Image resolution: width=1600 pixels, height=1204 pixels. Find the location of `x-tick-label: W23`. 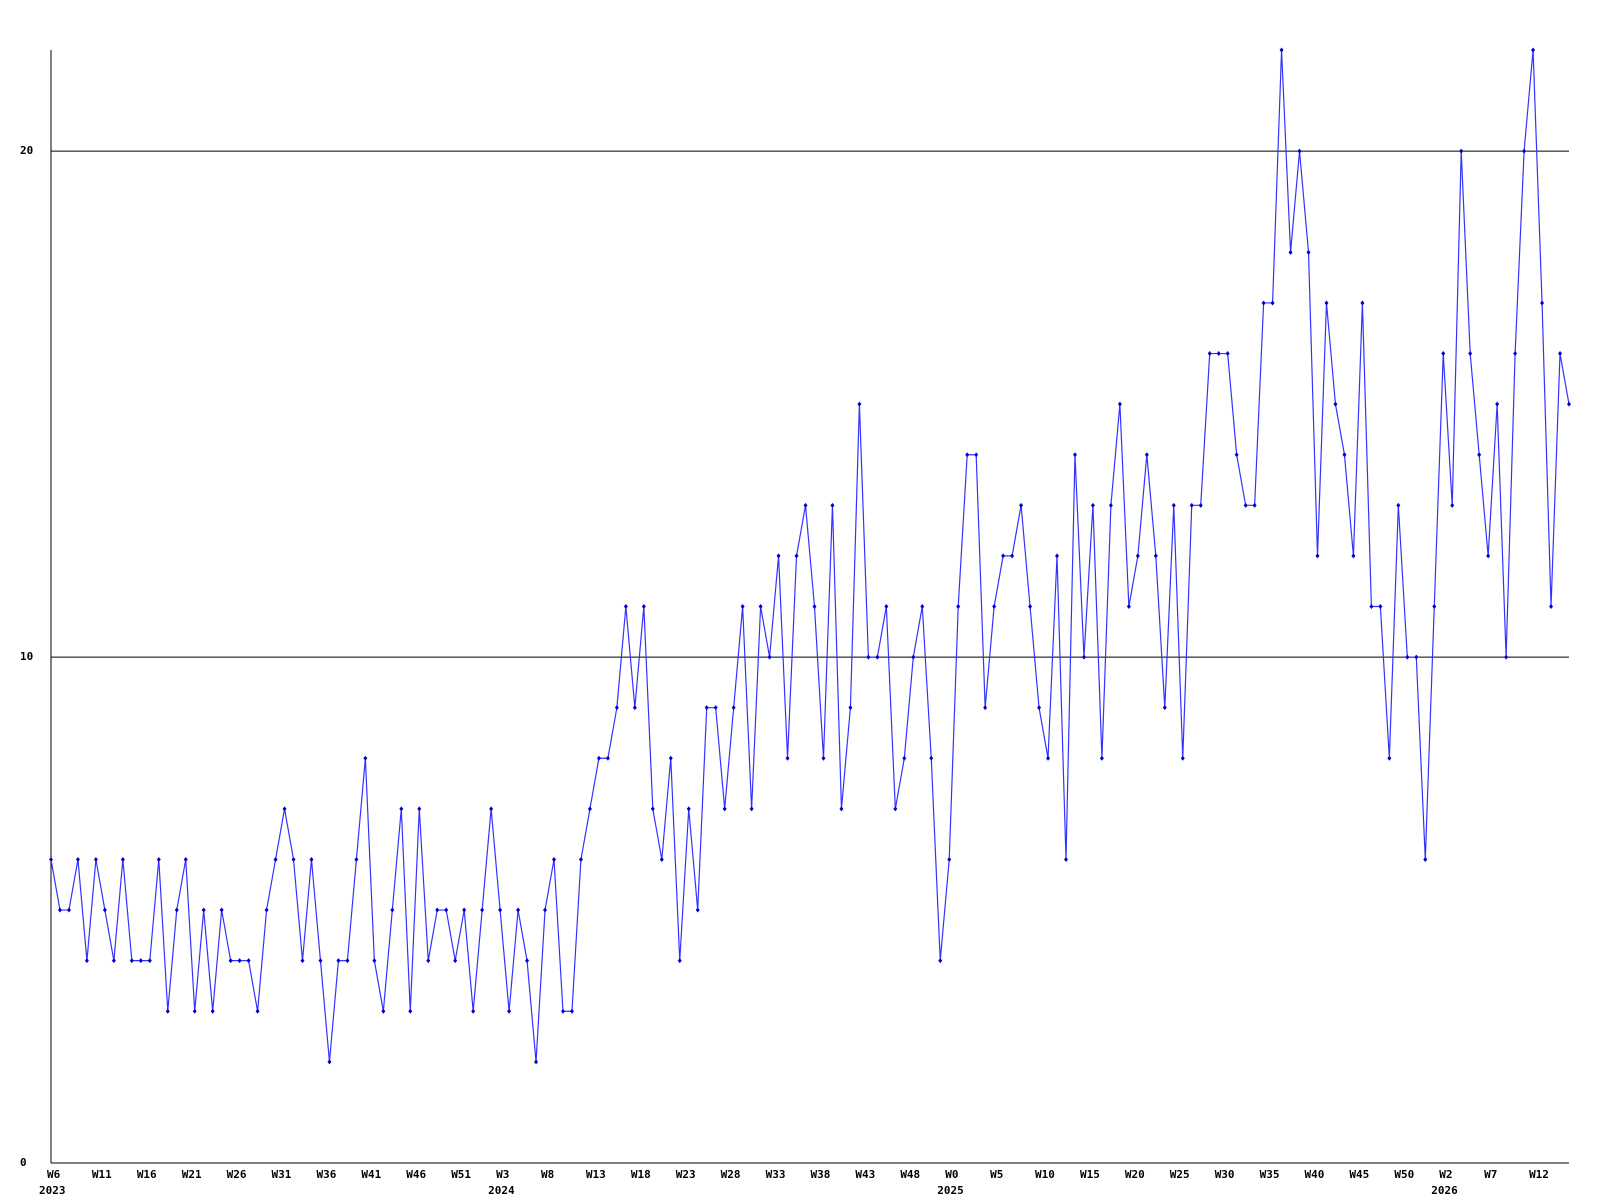

x-tick-label: W23 is located at coordinates (686, 1174).